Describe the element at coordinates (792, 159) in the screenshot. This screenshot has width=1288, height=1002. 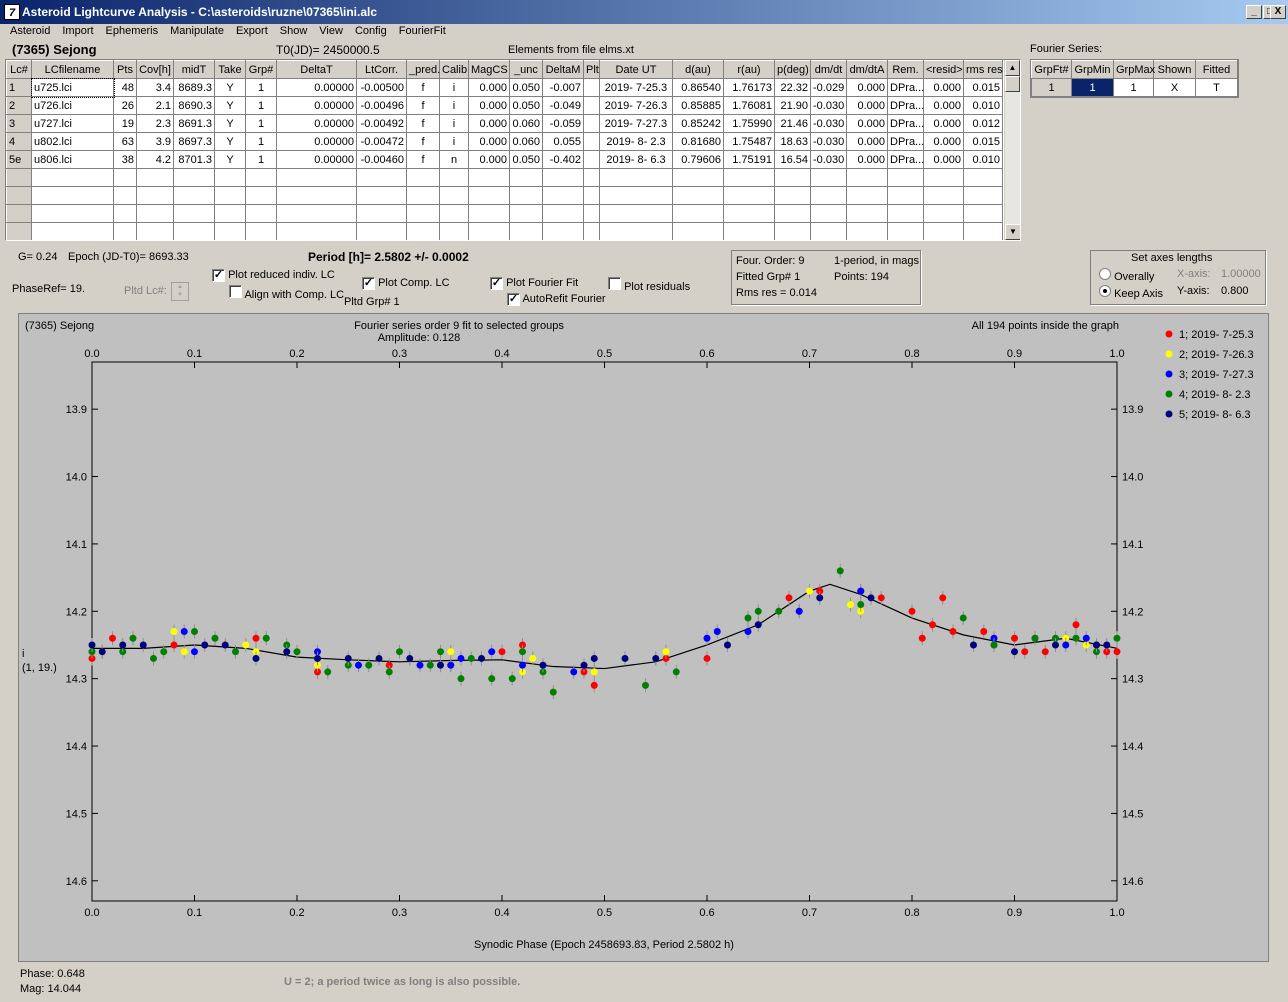
I see `table-cell: 16.54` at that location.